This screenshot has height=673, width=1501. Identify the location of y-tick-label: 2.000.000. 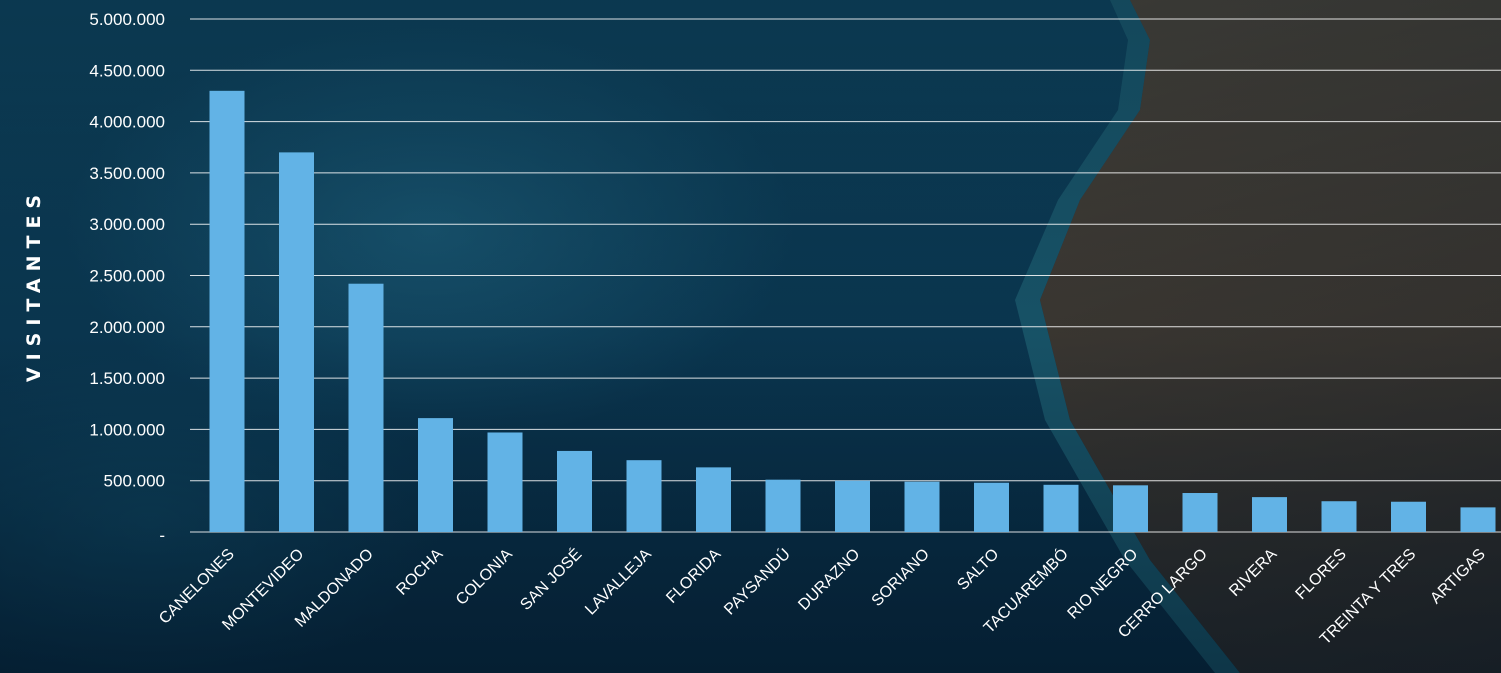
(127, 327).